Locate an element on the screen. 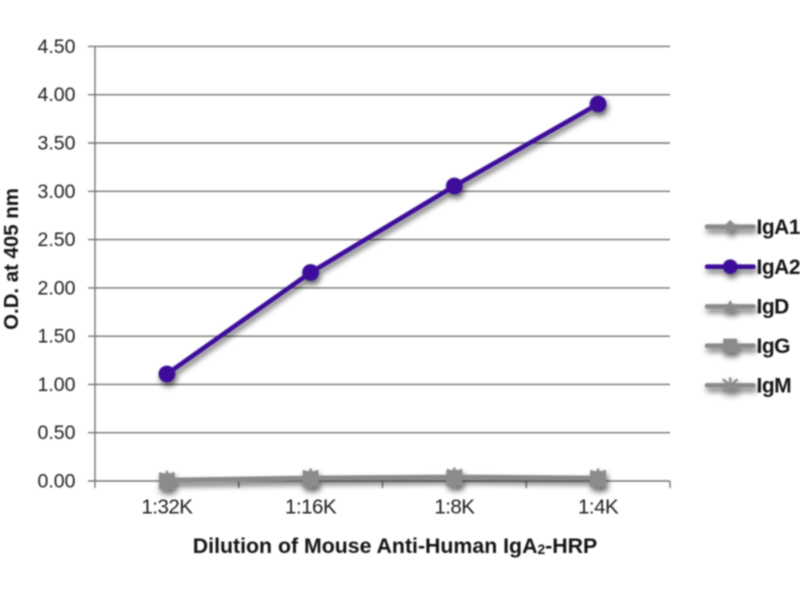 The width and height of the screenshot is (800, 605). svg-text: 0.50 is located at coordinates (57, 433).